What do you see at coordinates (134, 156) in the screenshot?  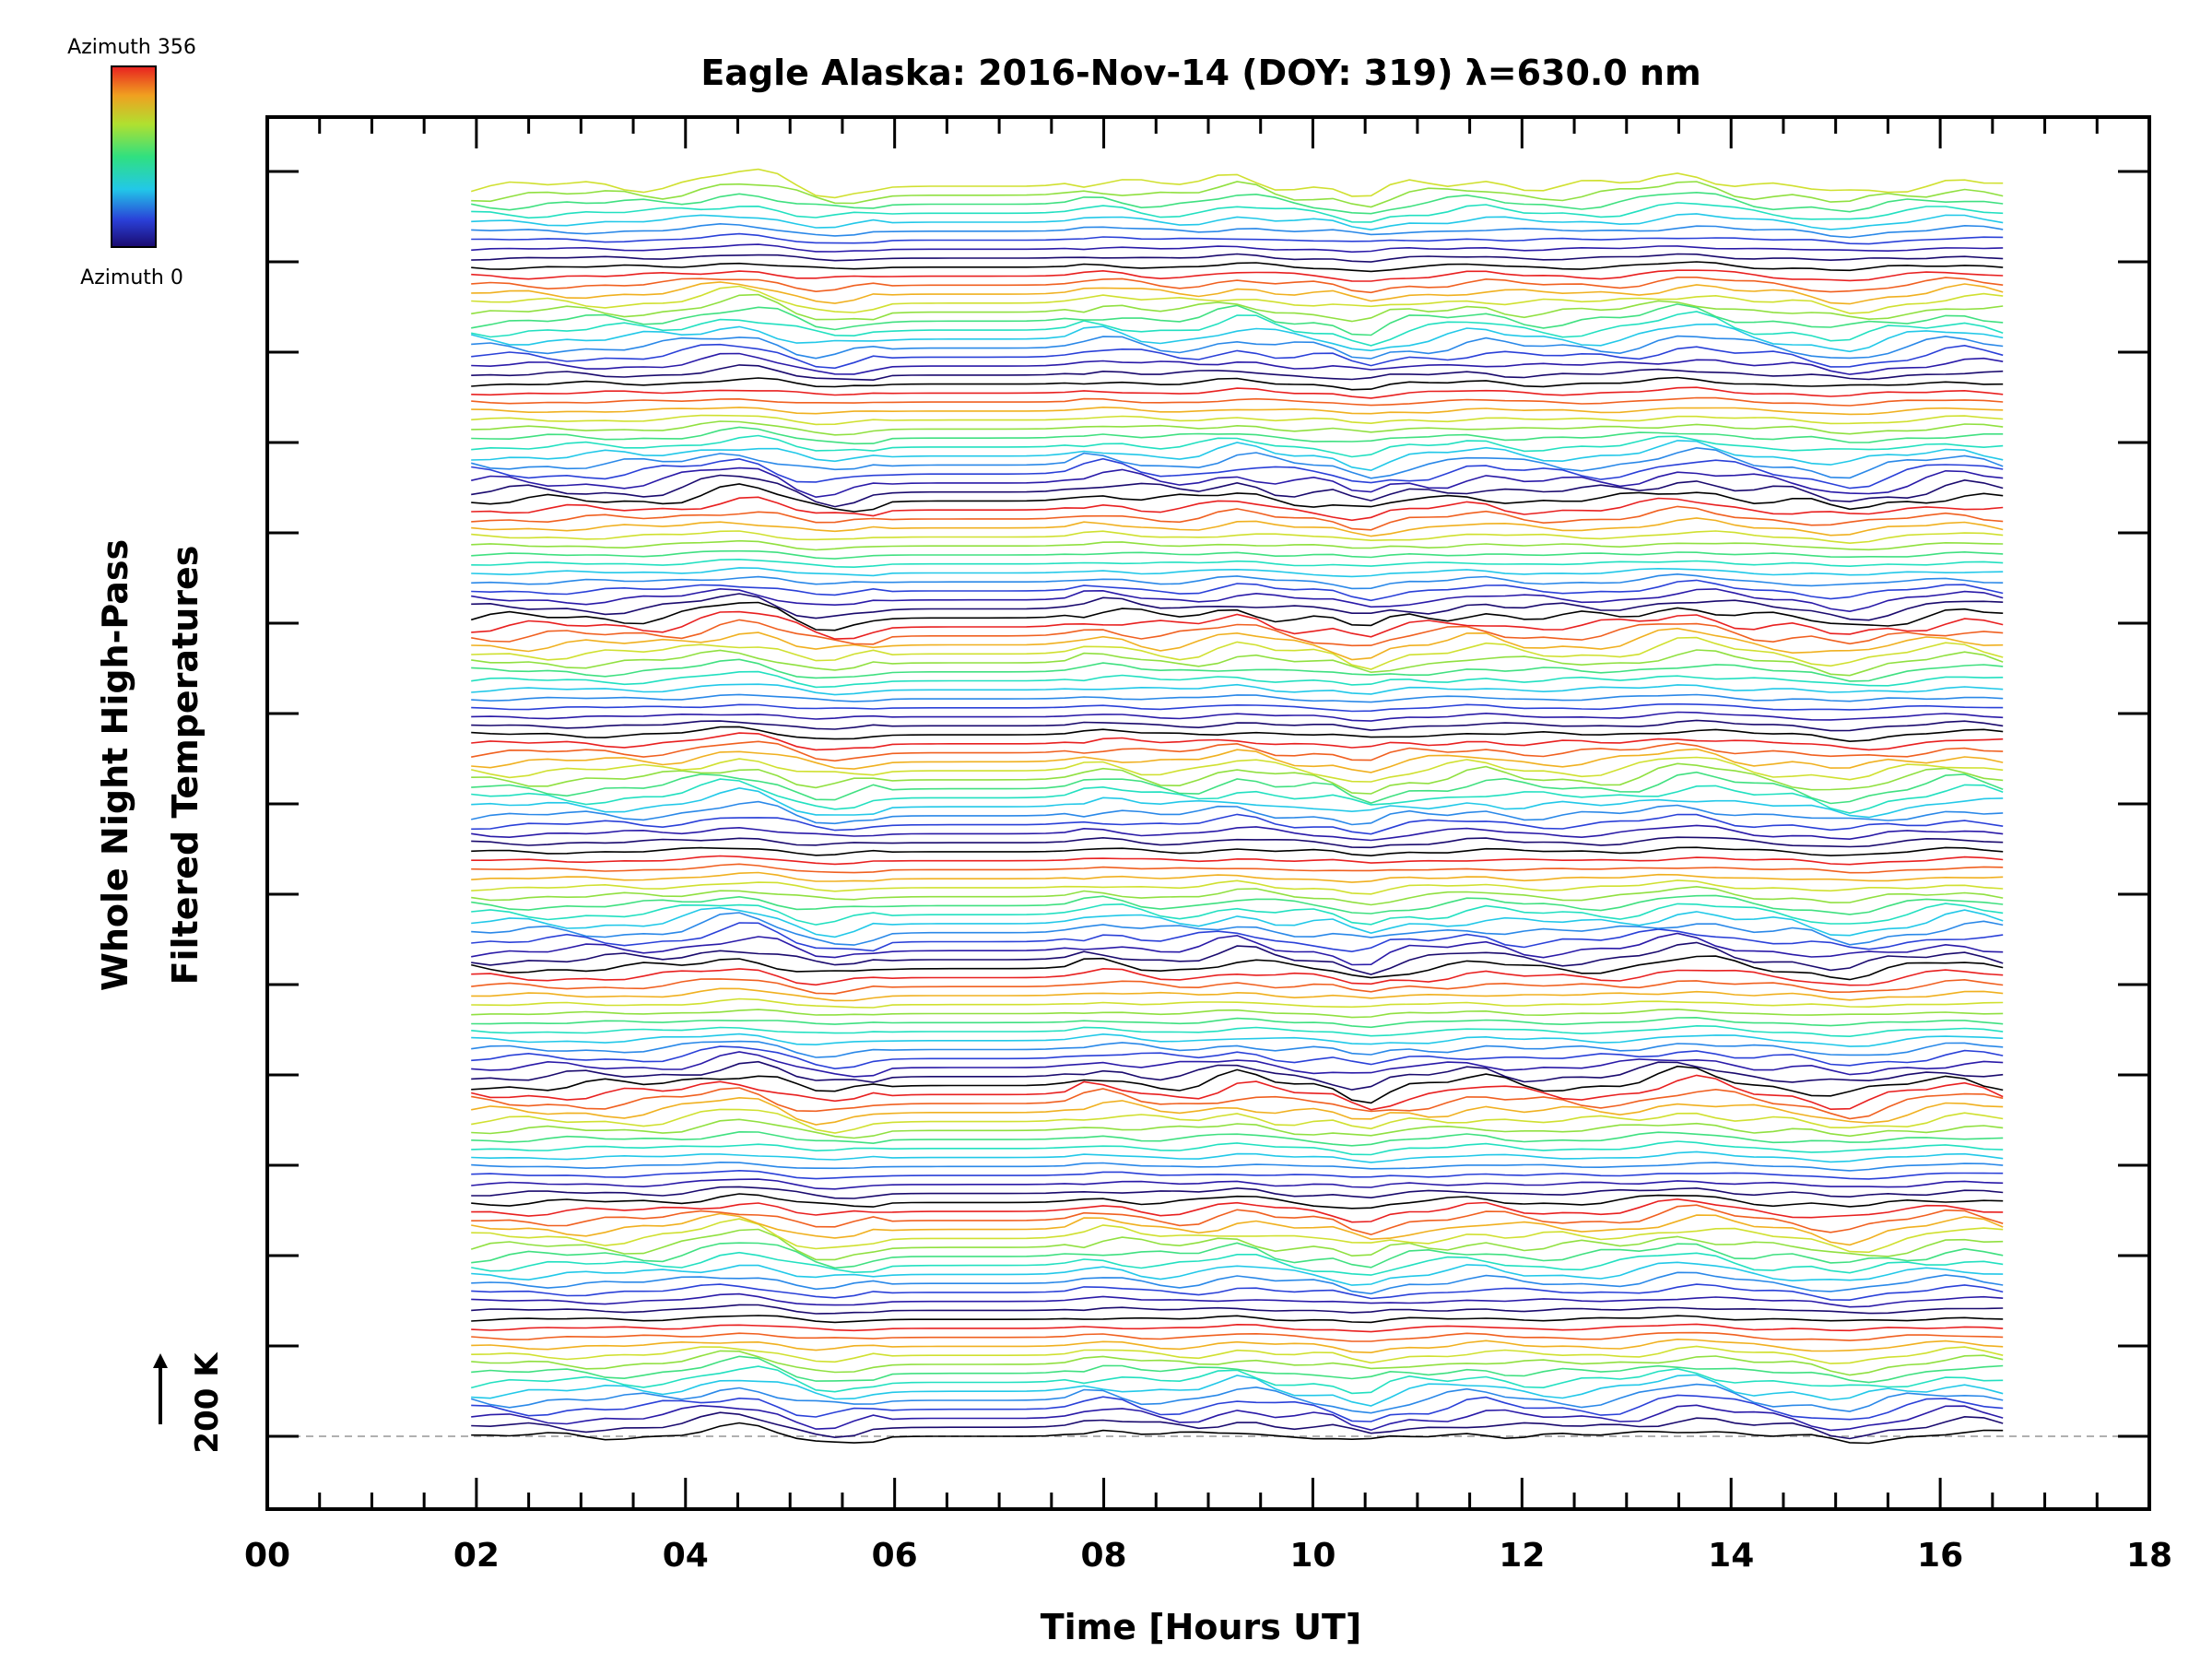 I see `colorbar` at bounding box center [134, 156].